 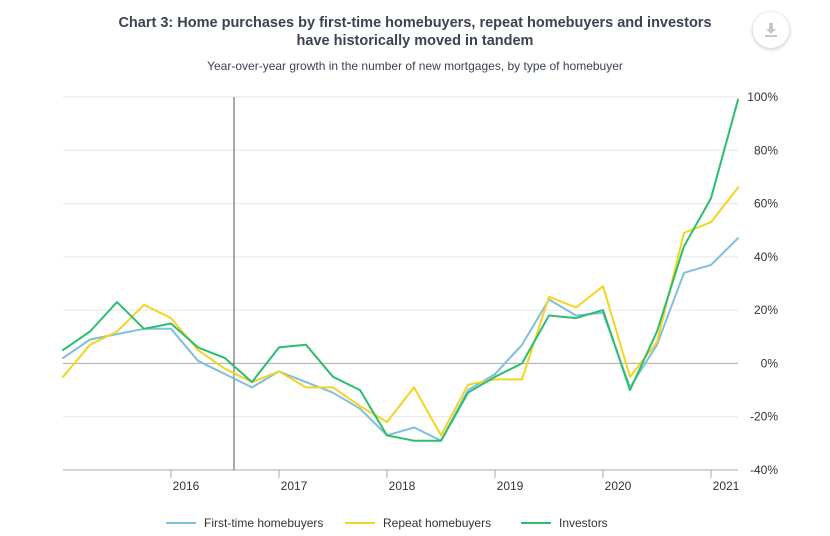 I want to click on y-tick-label: 20%, so click(x=766, y=310).